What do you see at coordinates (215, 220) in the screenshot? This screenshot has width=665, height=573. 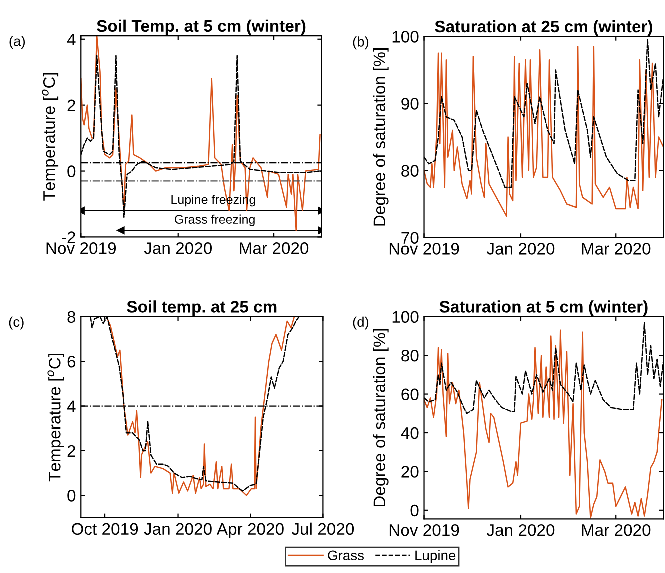 I see `annotation: Grass freezing` at bounding box center [215, 220].